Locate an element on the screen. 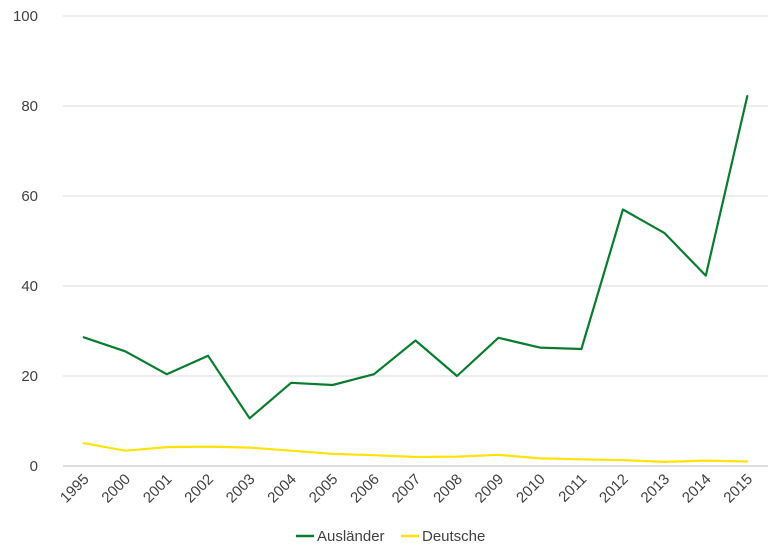  x-tick-label: 2010 is located at coordinates (531, 489).